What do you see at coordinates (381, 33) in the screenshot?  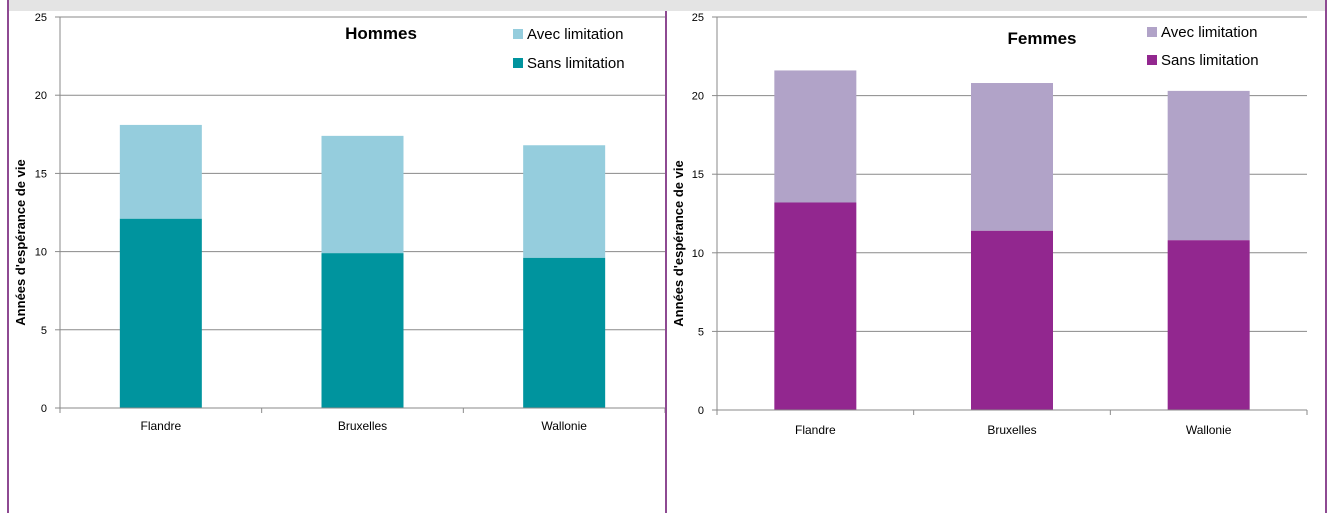 I see `chart-title: Hommes` at bounding box center [381, 33].